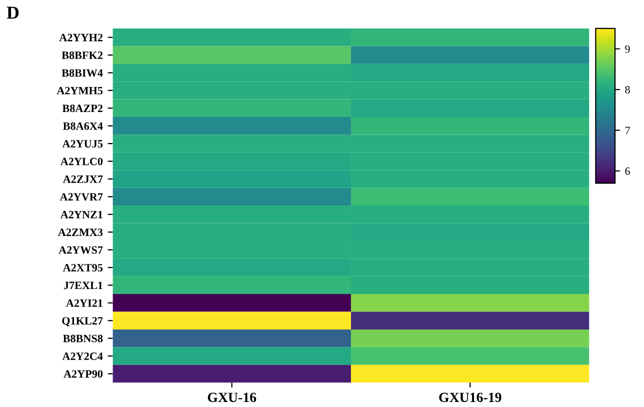 The image size is (644, 407). What do you see at coordinates (82, 144) in the screenshot?
I see `y-tick-label: A2YUJ5` at bounding box center [82, 144].